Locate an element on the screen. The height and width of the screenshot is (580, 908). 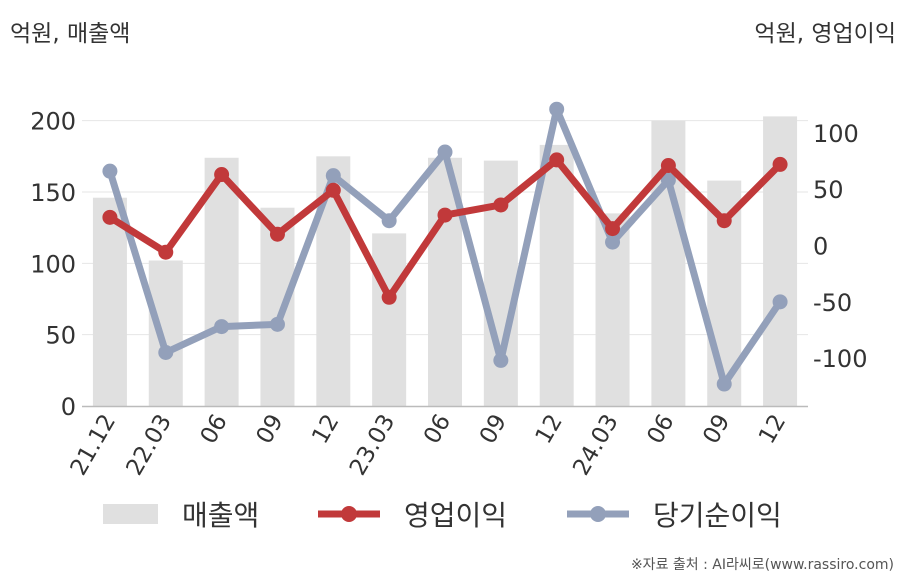
legend-swatch-net-income is located at coordinates (598, 514).